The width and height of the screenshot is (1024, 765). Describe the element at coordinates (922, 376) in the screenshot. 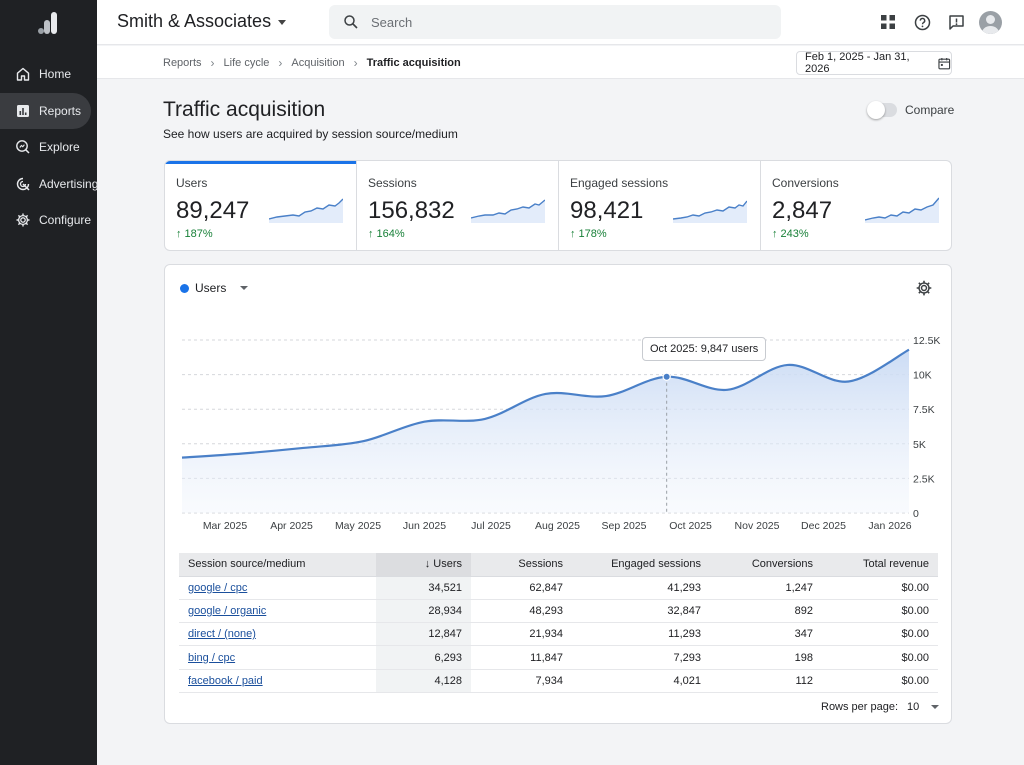

I see `y-tick-label: 10K` at that location.